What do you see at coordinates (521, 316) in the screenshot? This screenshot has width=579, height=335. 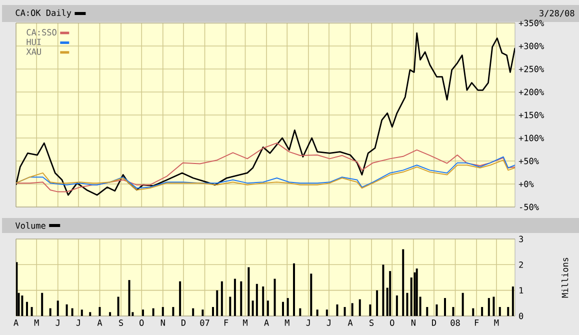 I see `y-tick-label: 0` at bounding box center [521, 316].